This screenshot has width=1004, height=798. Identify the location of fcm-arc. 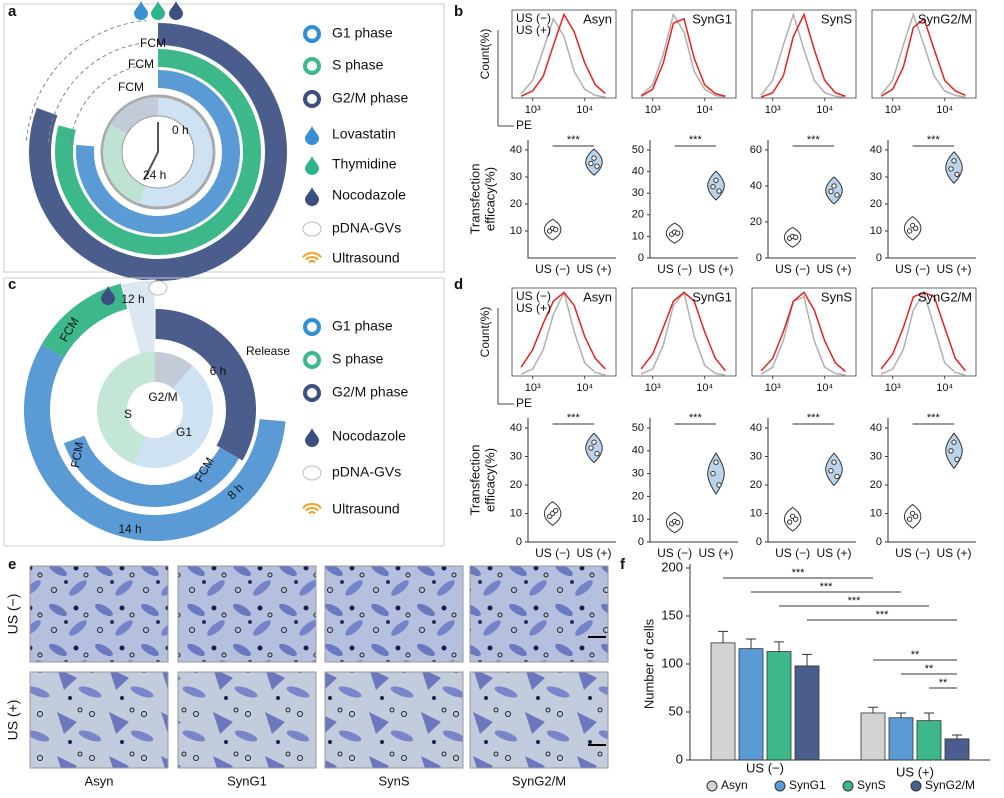
(86, 80).